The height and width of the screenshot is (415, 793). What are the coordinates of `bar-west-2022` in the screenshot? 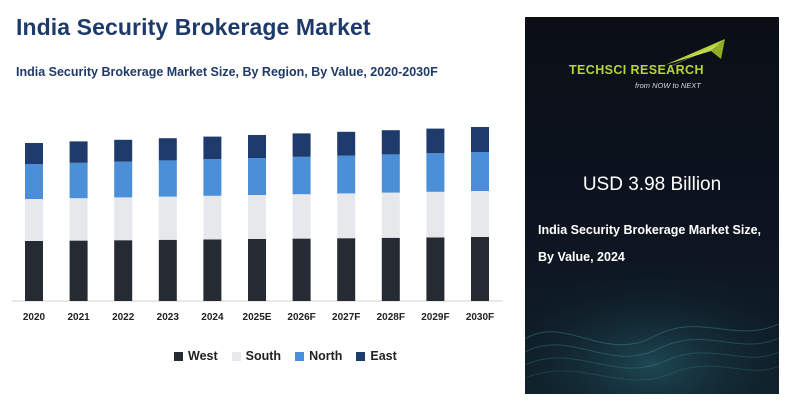 It's located at (123, 270).